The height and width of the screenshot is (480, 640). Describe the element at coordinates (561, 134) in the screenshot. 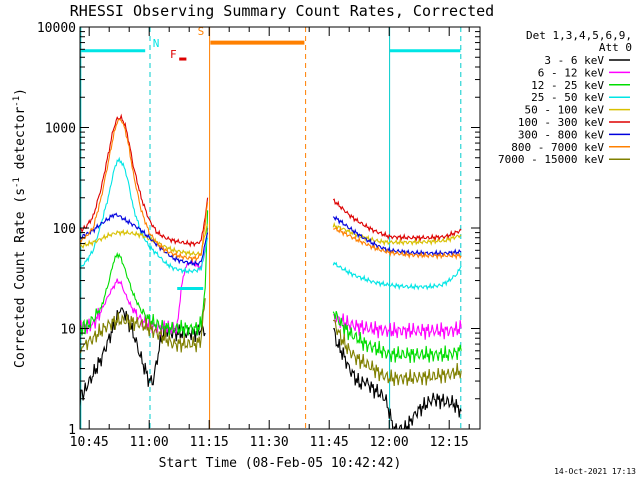

I see `legend-label-6: 300 - 800 keV` at that location.